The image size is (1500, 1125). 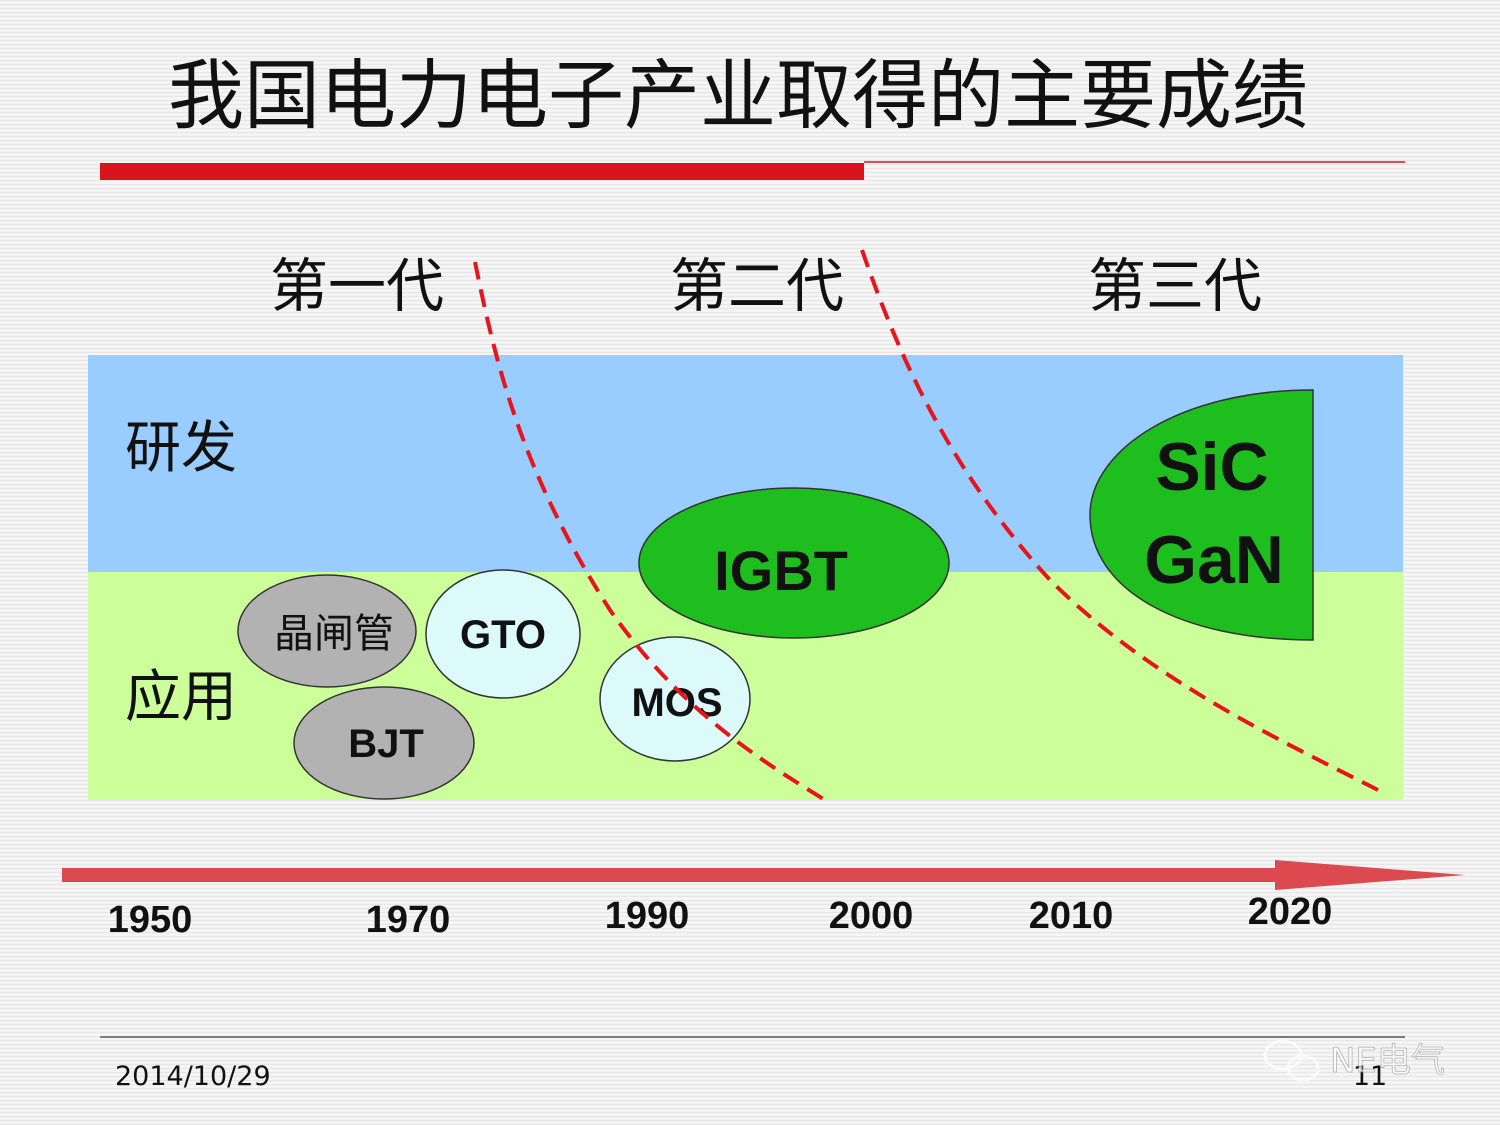 What do you see at coordinates (181, 448) in the screenshot?
I see `row-label: 研发` at bounding box center [181, 448].